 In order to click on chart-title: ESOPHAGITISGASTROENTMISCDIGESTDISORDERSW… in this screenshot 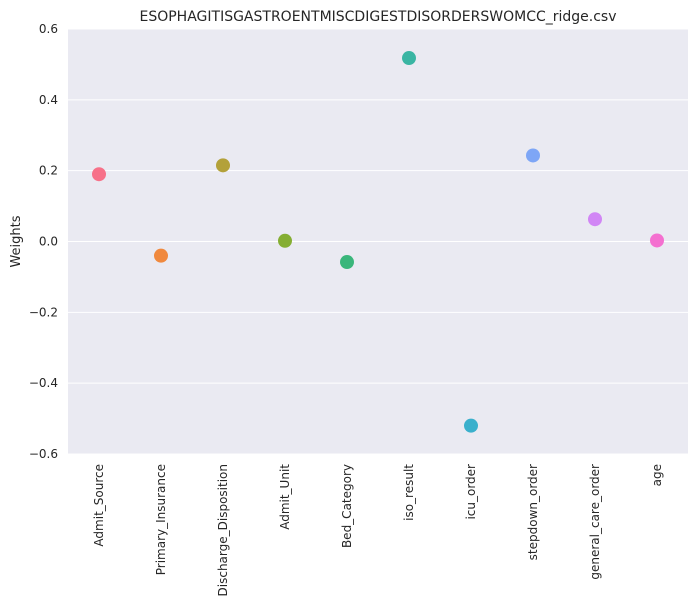, I will do `click(377, 17)`.